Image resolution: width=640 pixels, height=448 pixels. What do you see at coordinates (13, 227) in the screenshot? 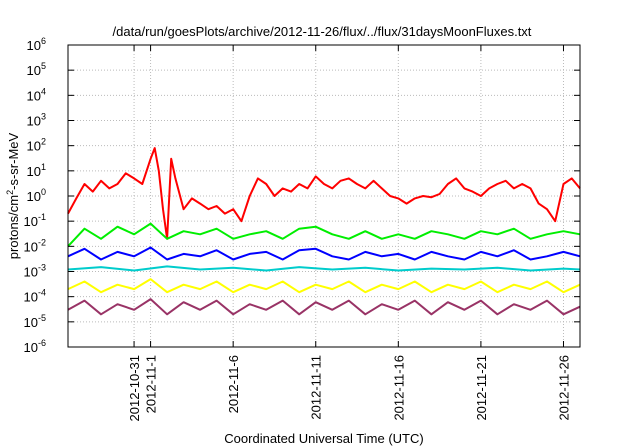
I see `y-axis-label-base: protons/cm` at bounding box center [13, 227].